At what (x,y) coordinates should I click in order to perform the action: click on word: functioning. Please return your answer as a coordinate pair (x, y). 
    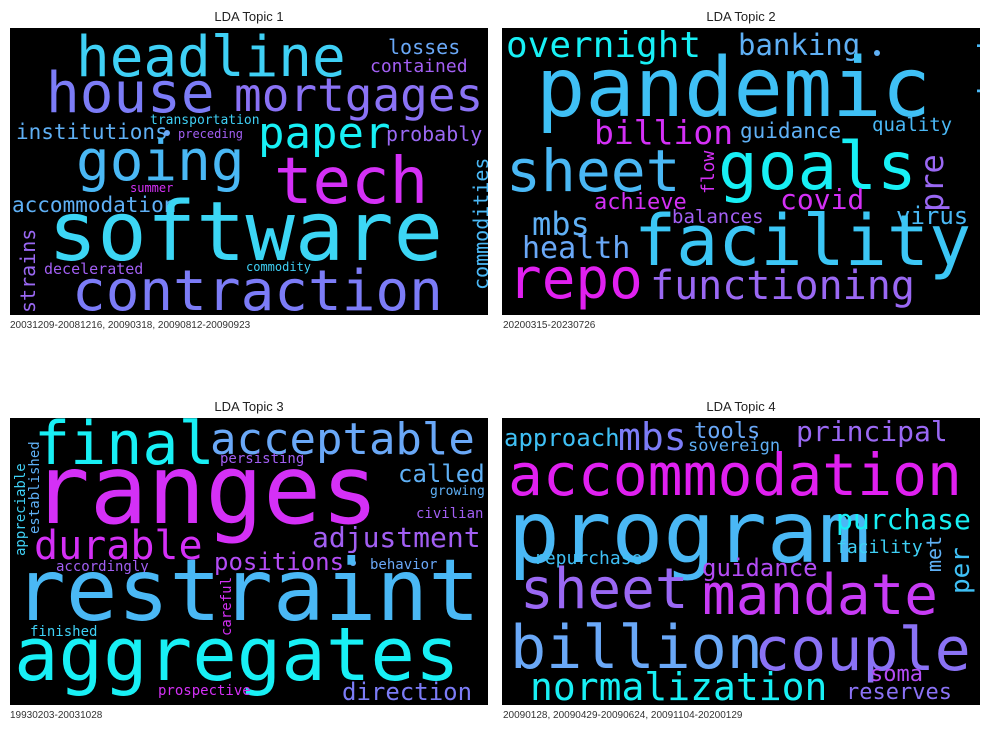
    Looking at the image, I should click on (782, 286).